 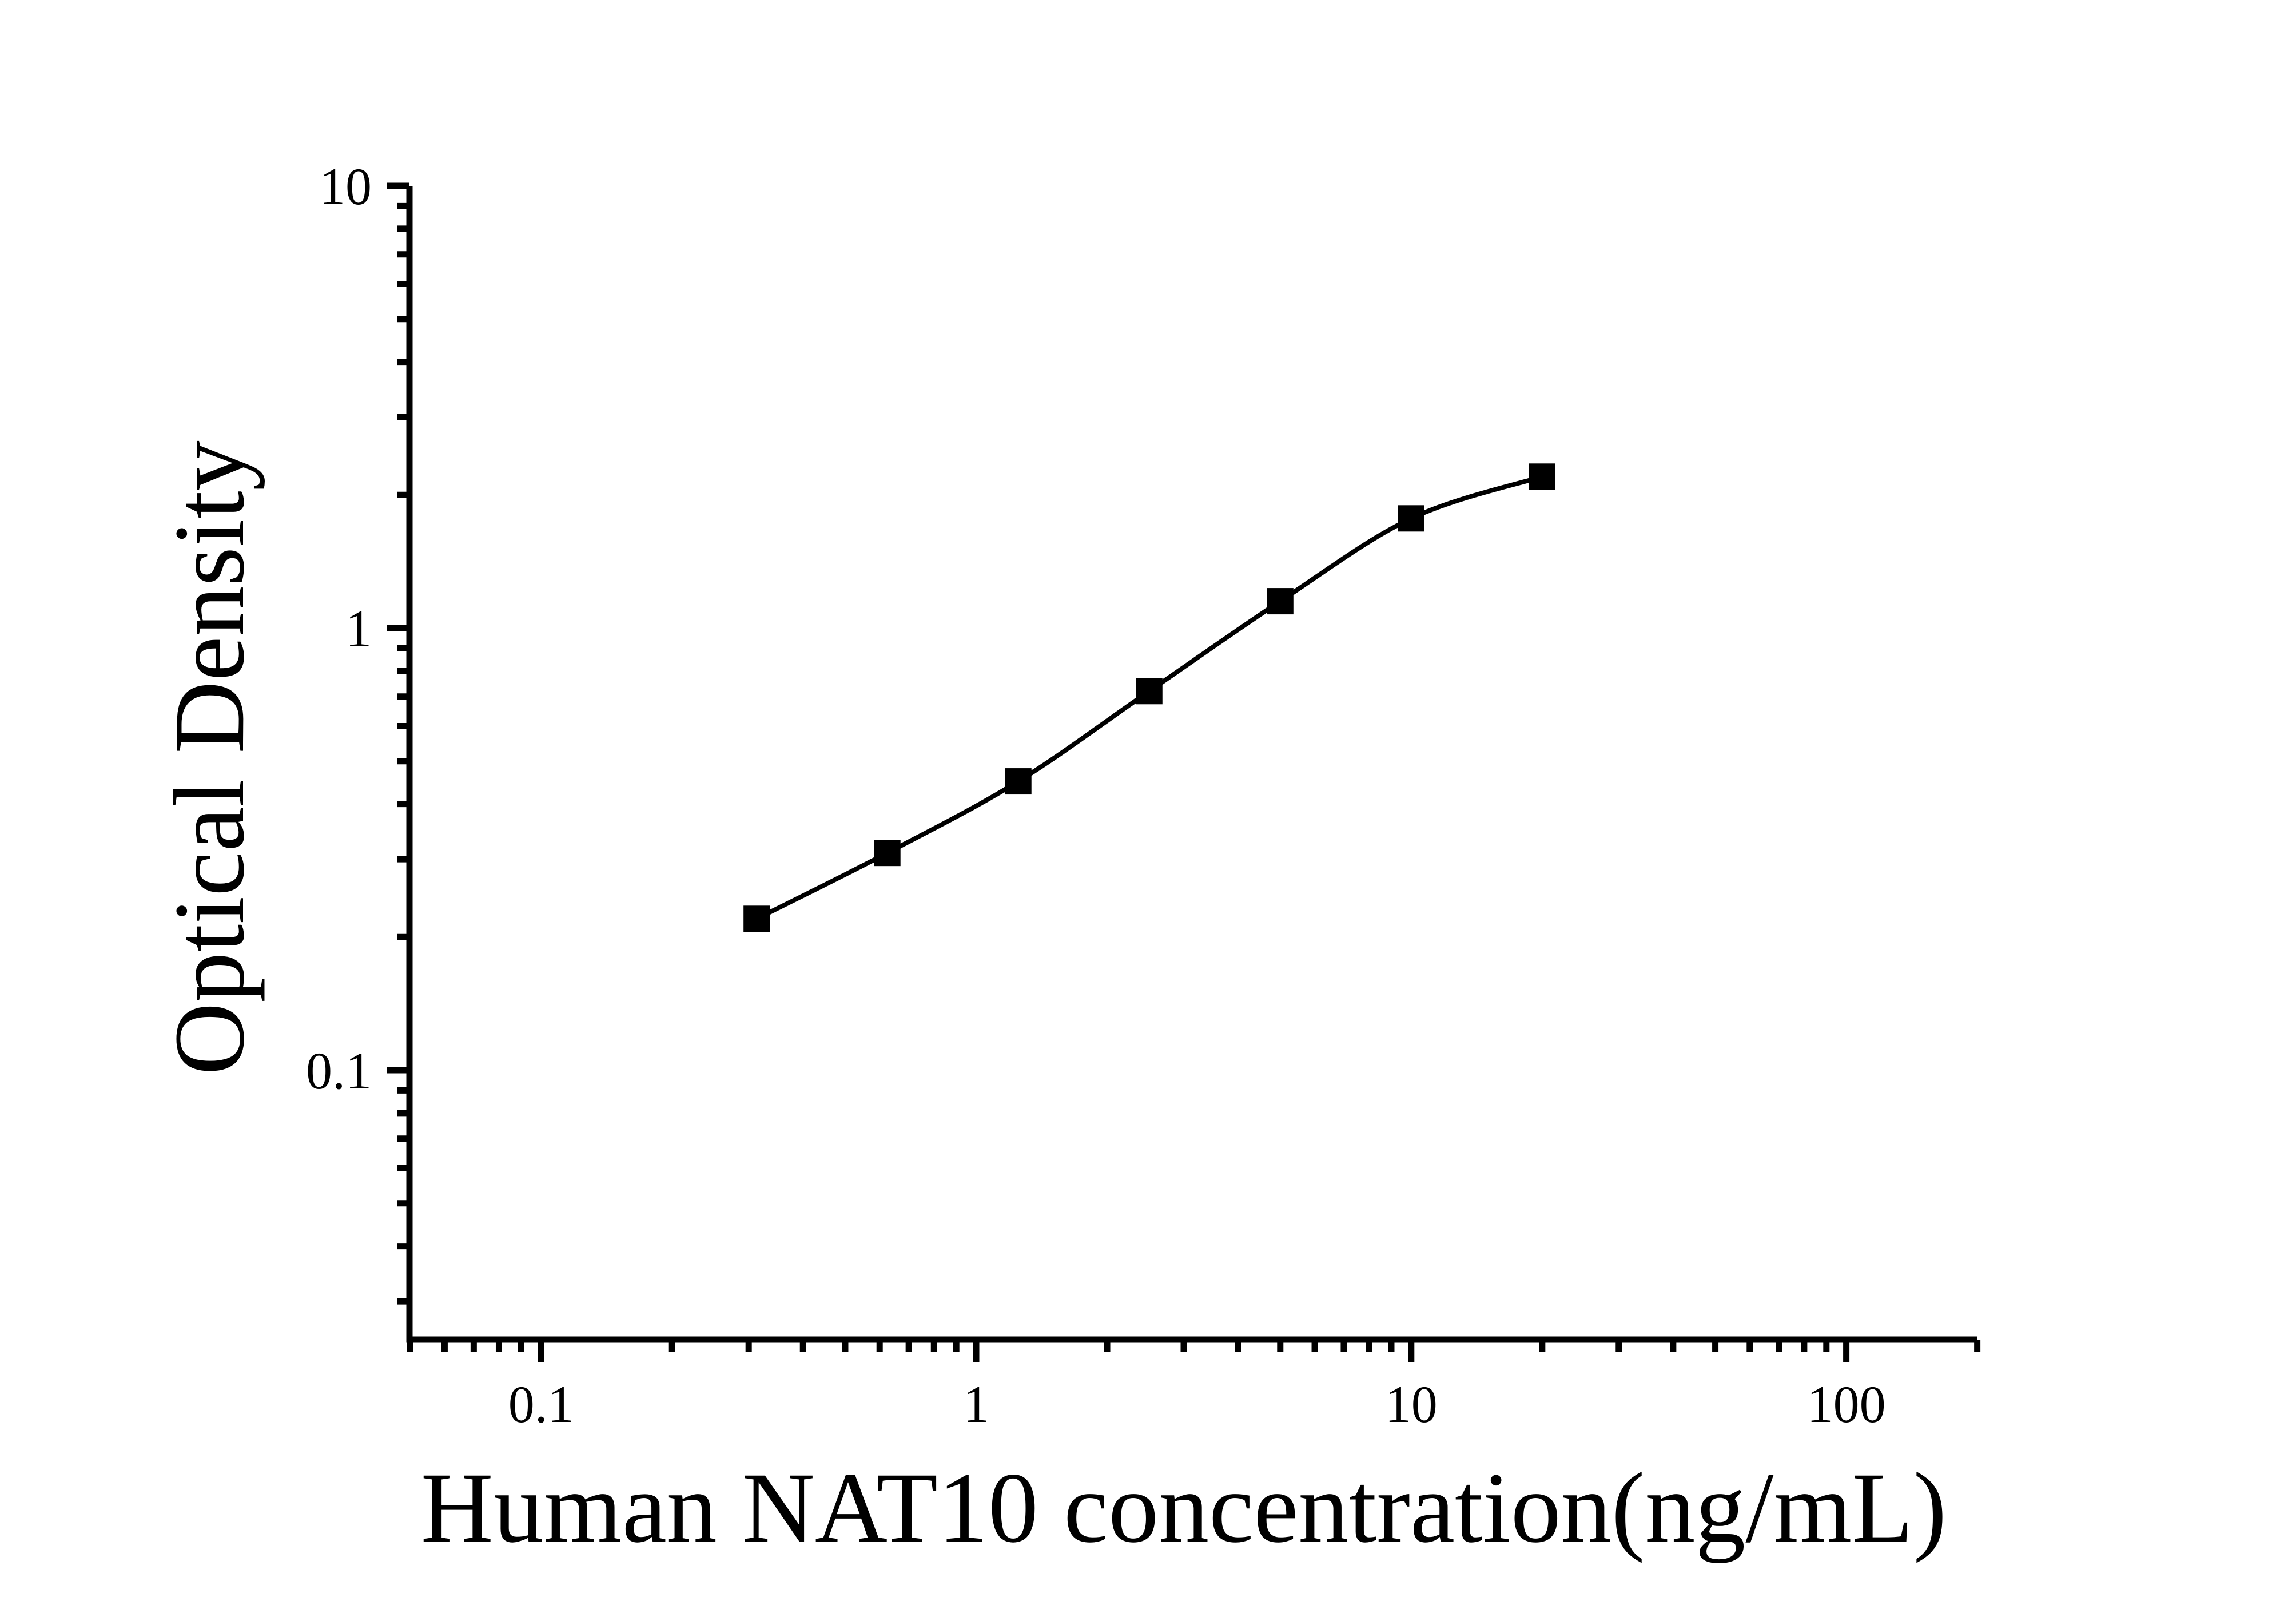 What do you see at coordinates (398, 743) in the screenshot?
I see `y-axis-ticks` at bounding box center [398, 743].